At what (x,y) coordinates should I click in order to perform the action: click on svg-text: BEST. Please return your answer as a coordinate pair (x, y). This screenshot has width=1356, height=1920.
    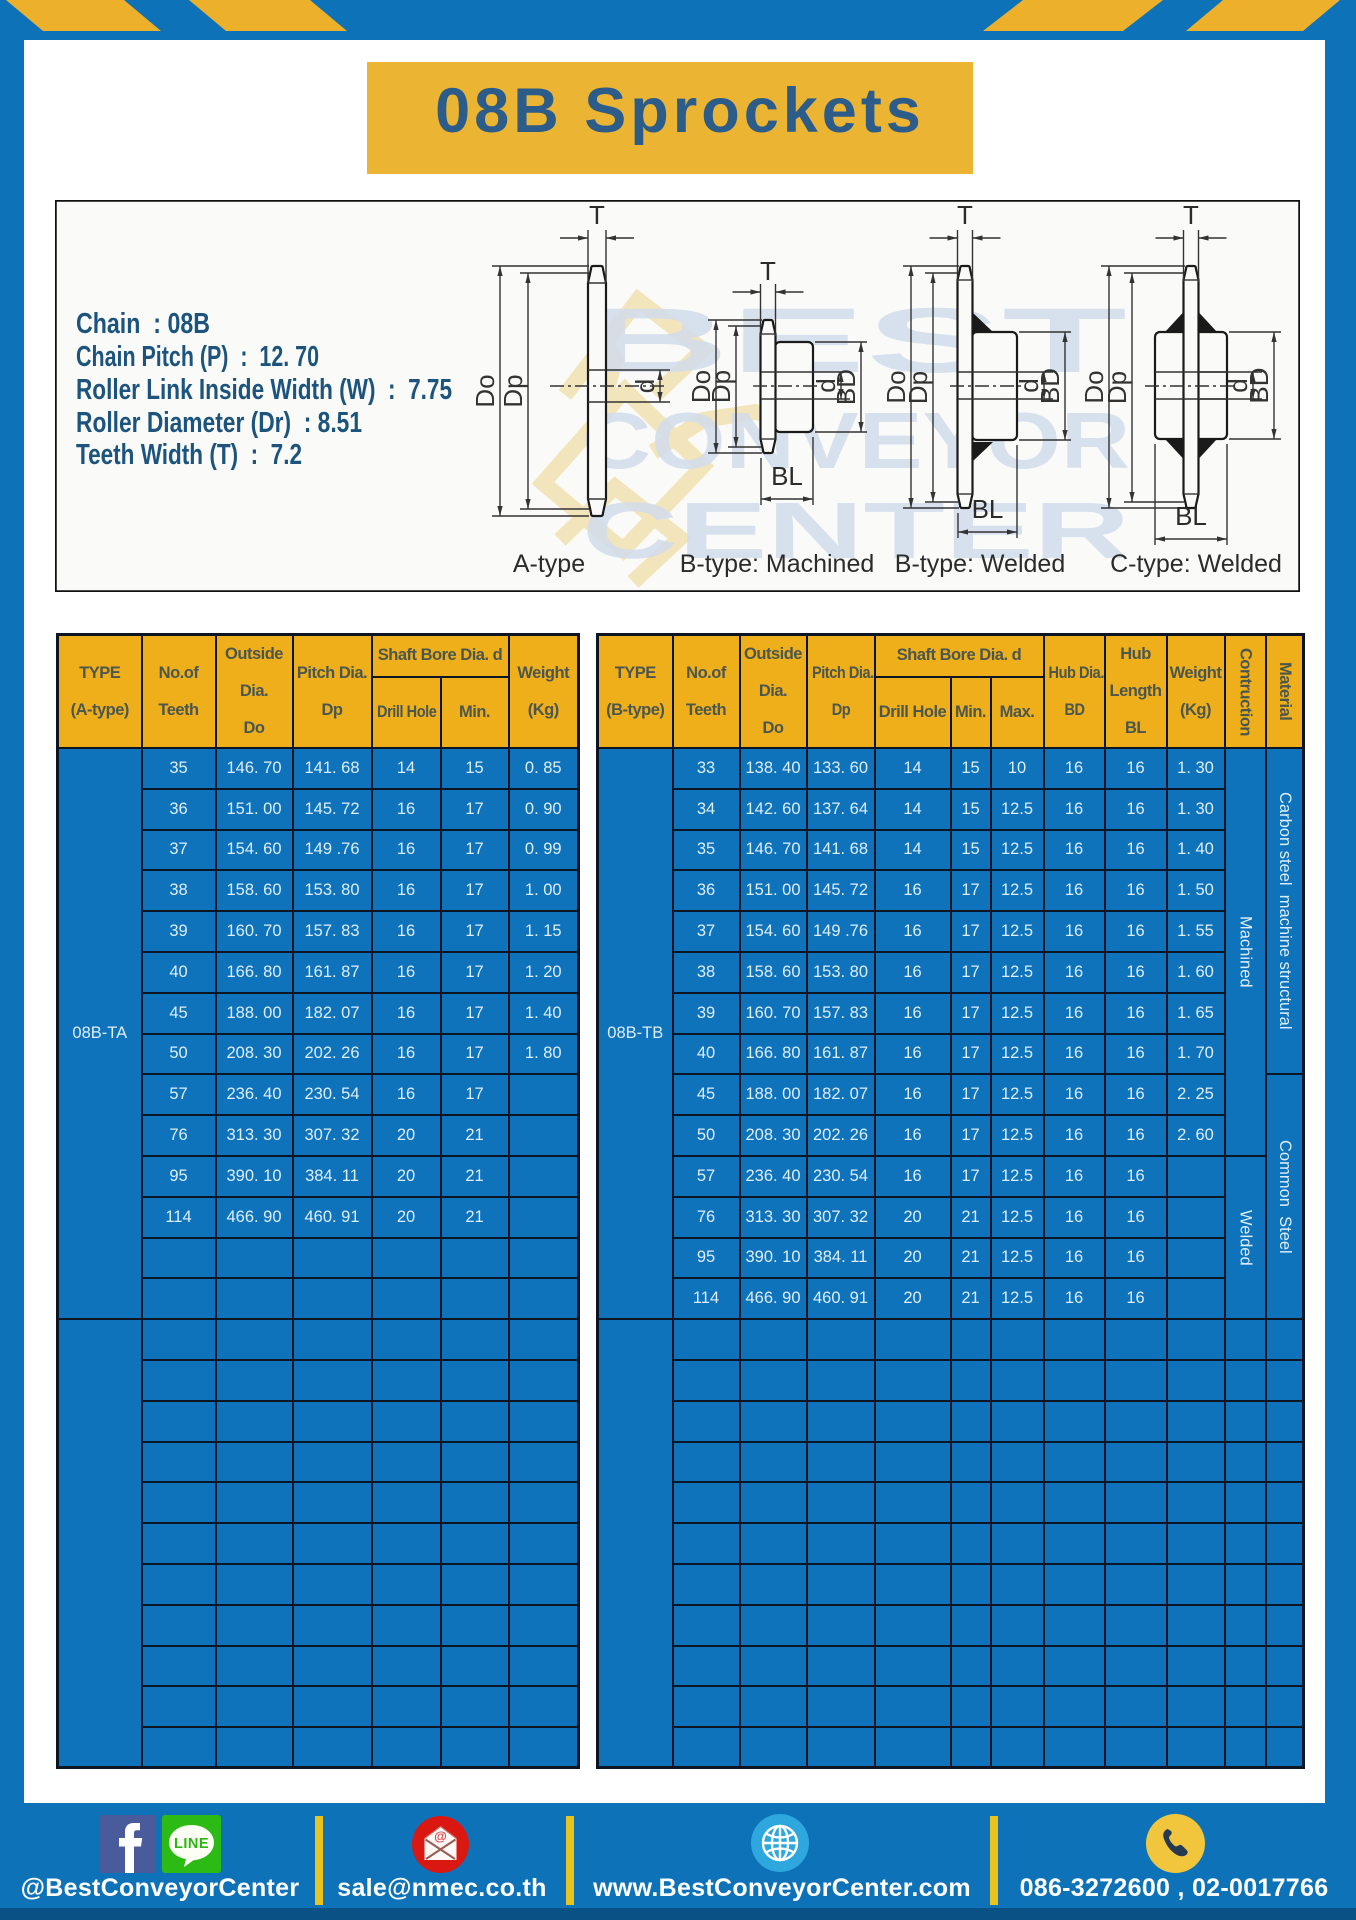
    Looking at the image, I should click on (854, 341).